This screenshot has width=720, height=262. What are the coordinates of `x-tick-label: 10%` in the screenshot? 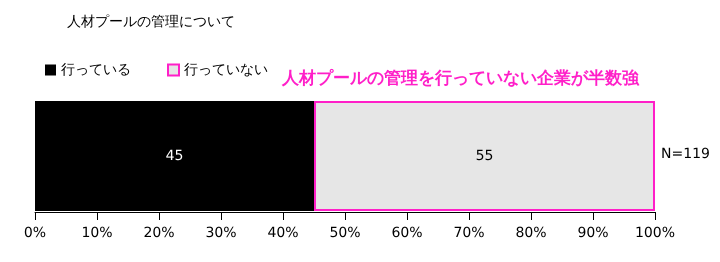 It's located at (97, 233).